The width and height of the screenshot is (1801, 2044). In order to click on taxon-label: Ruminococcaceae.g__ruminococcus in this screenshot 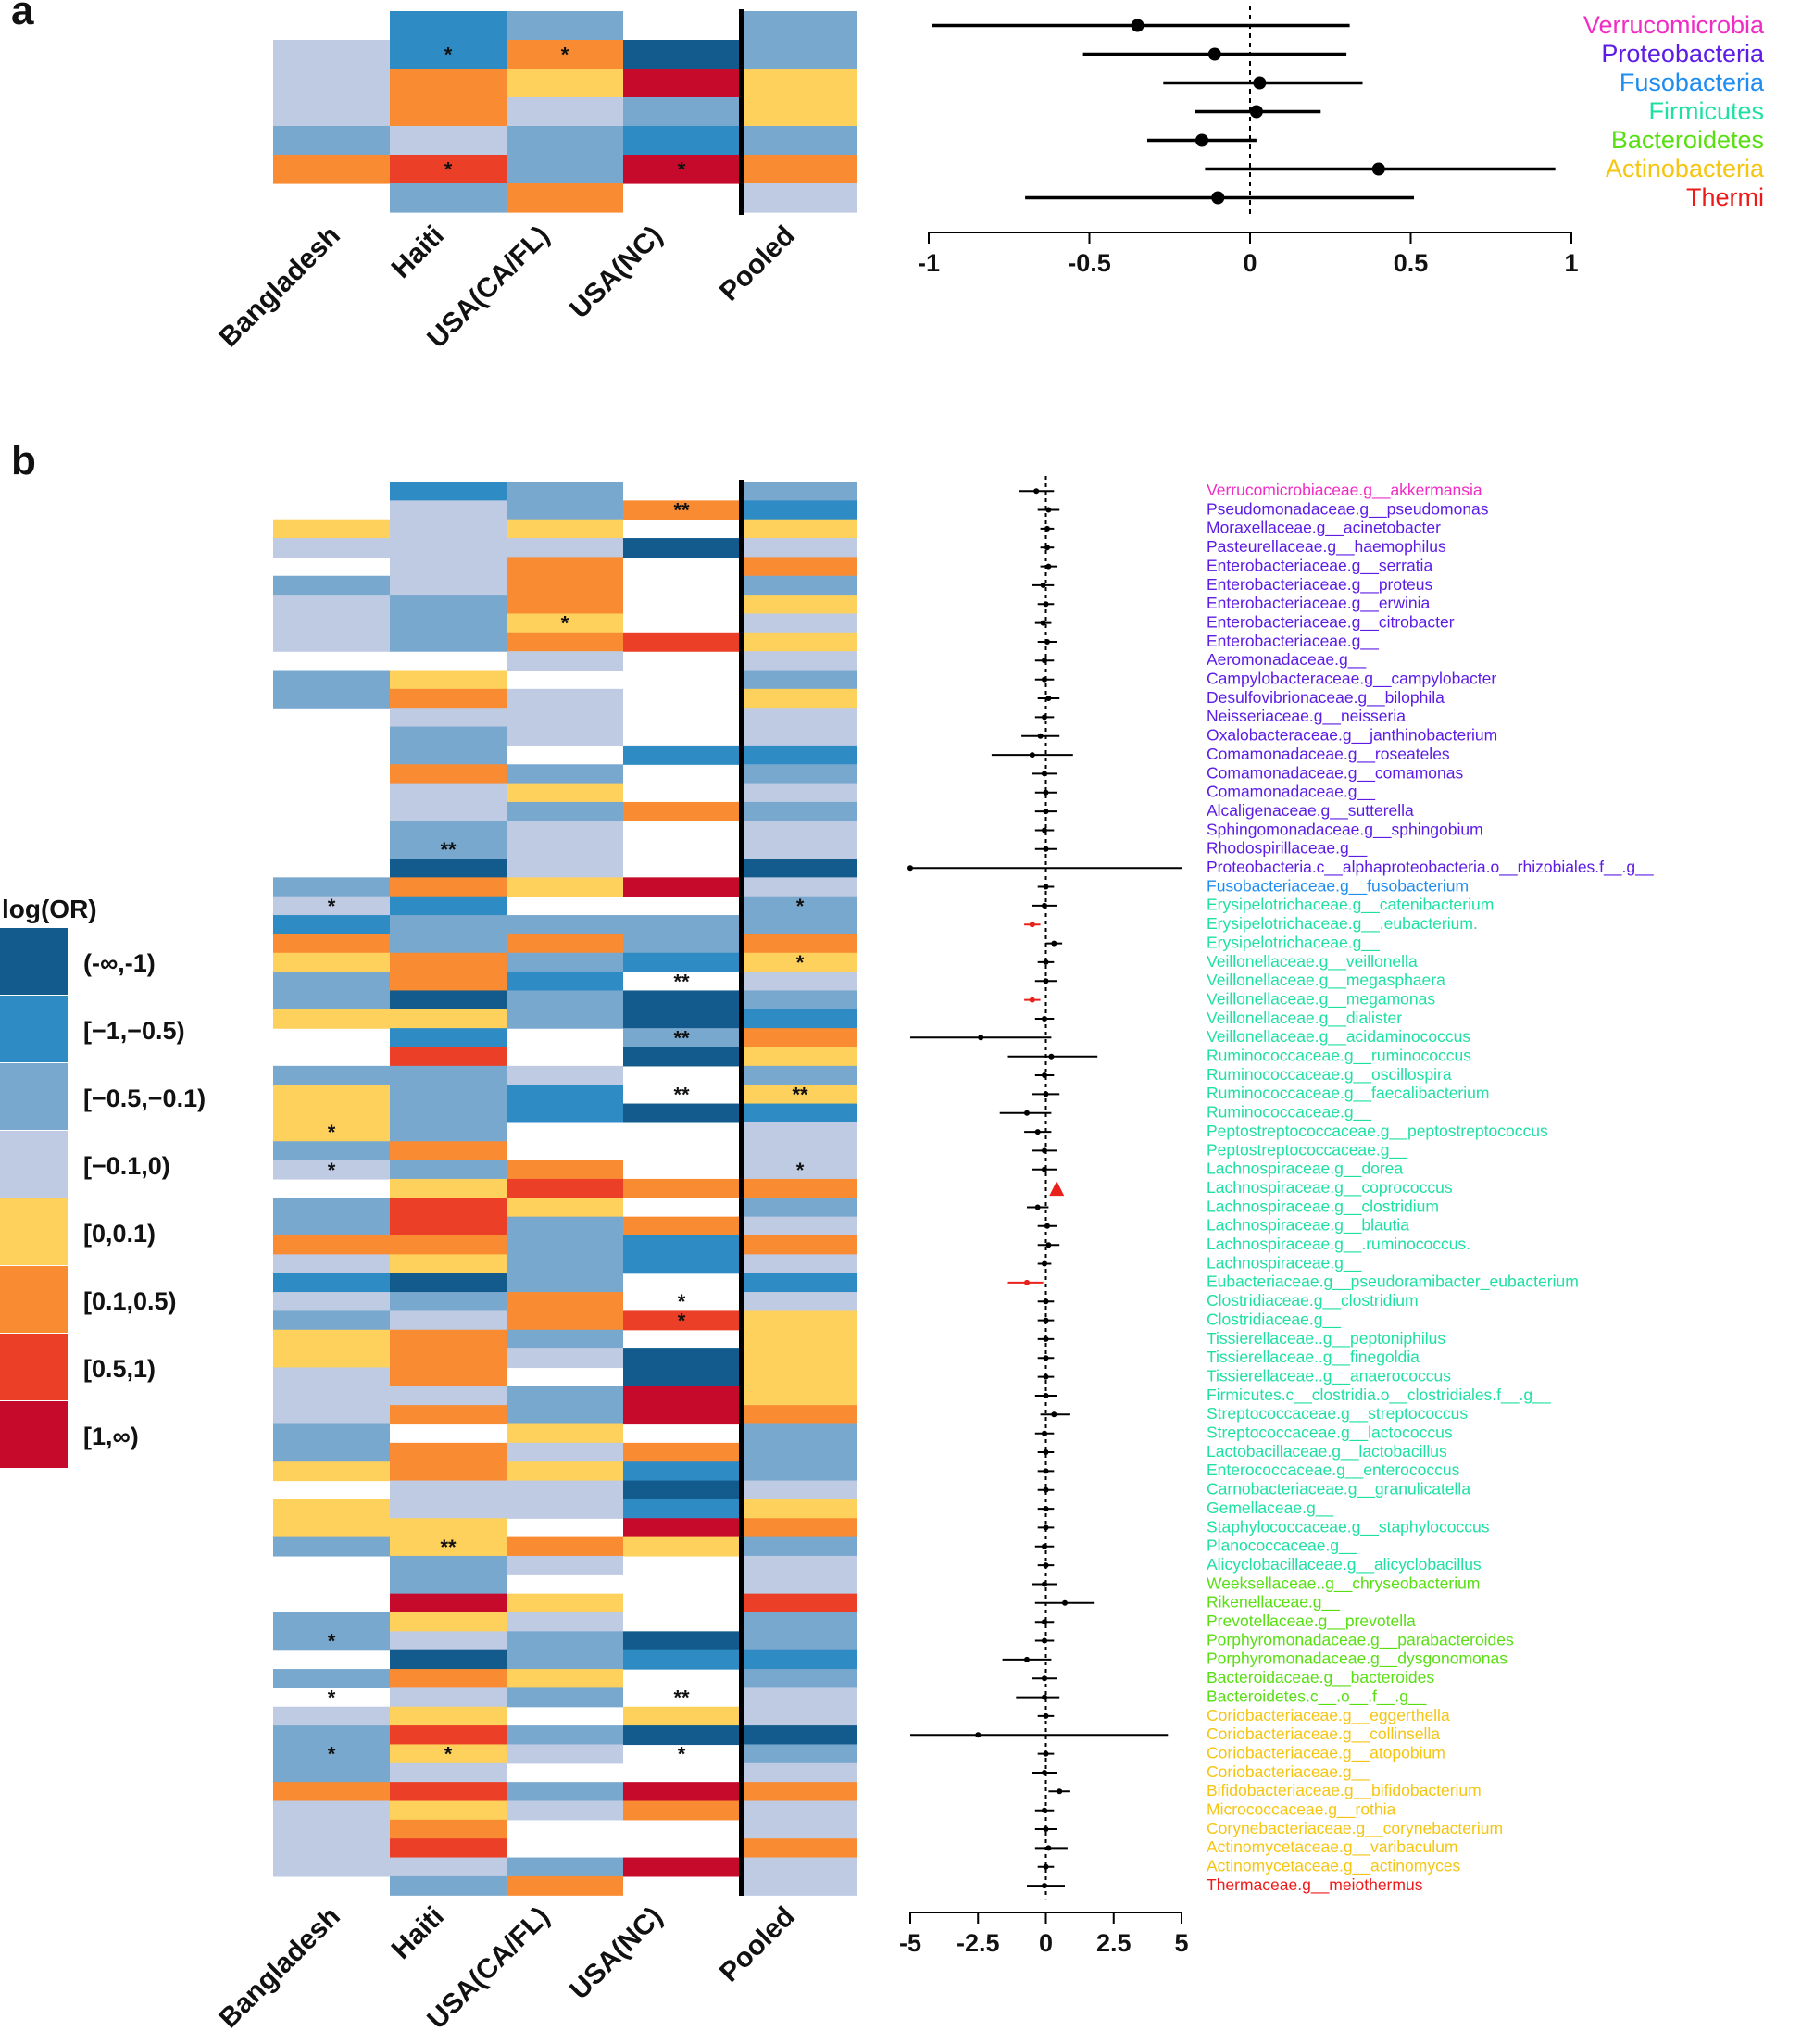, I will do `click(1339, 1056)`.